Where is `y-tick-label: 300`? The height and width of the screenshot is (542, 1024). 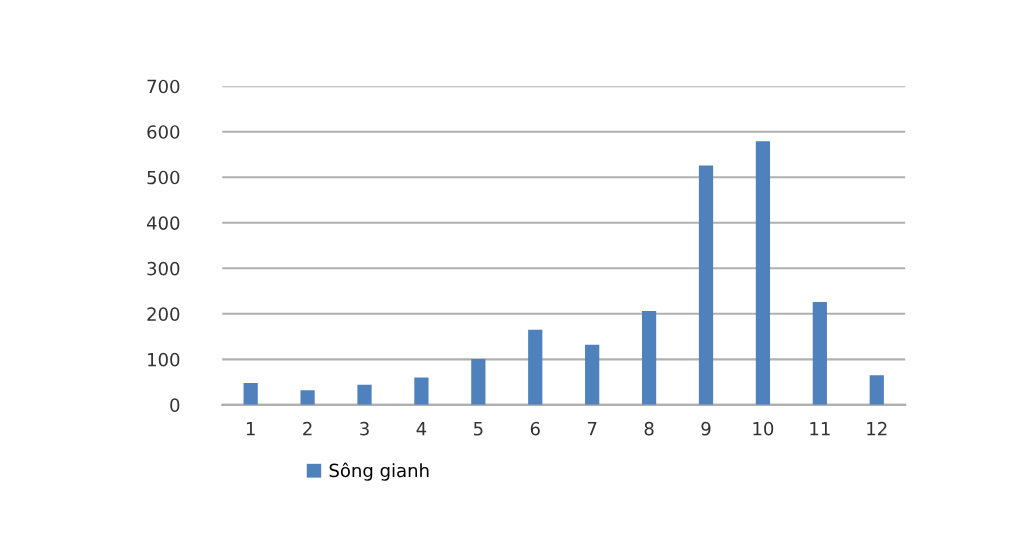 y-tick-label: 300 is located at coordinates (163, 268).